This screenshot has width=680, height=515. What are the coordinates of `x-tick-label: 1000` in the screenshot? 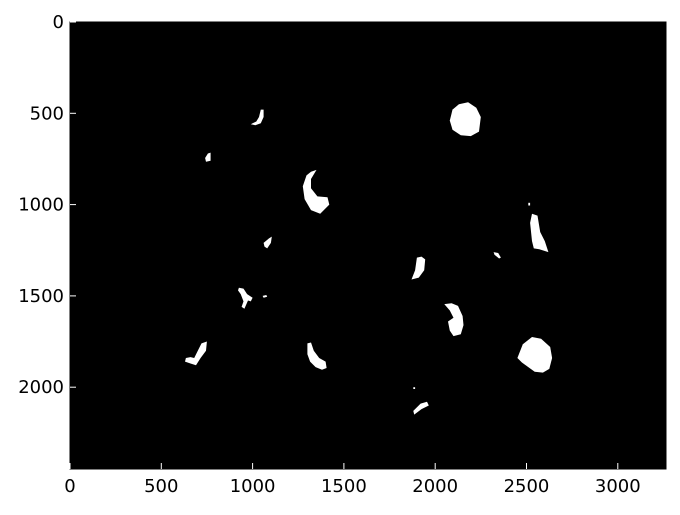 It's located at (253, 486).